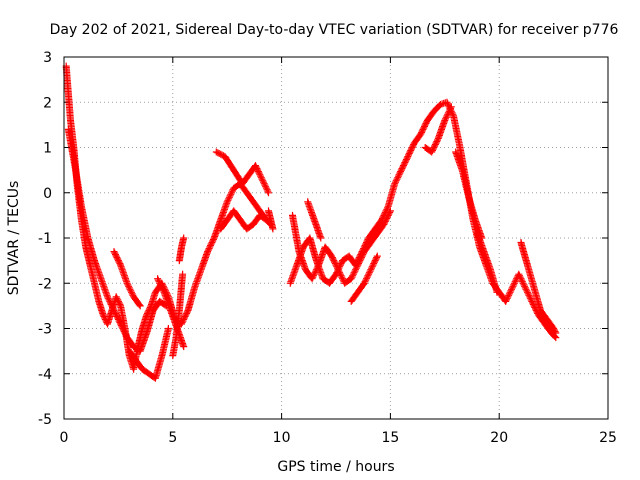  Describe the element at coordinates (608, 438) in the screenshot. I see `x-tick-label: 25` at that location.